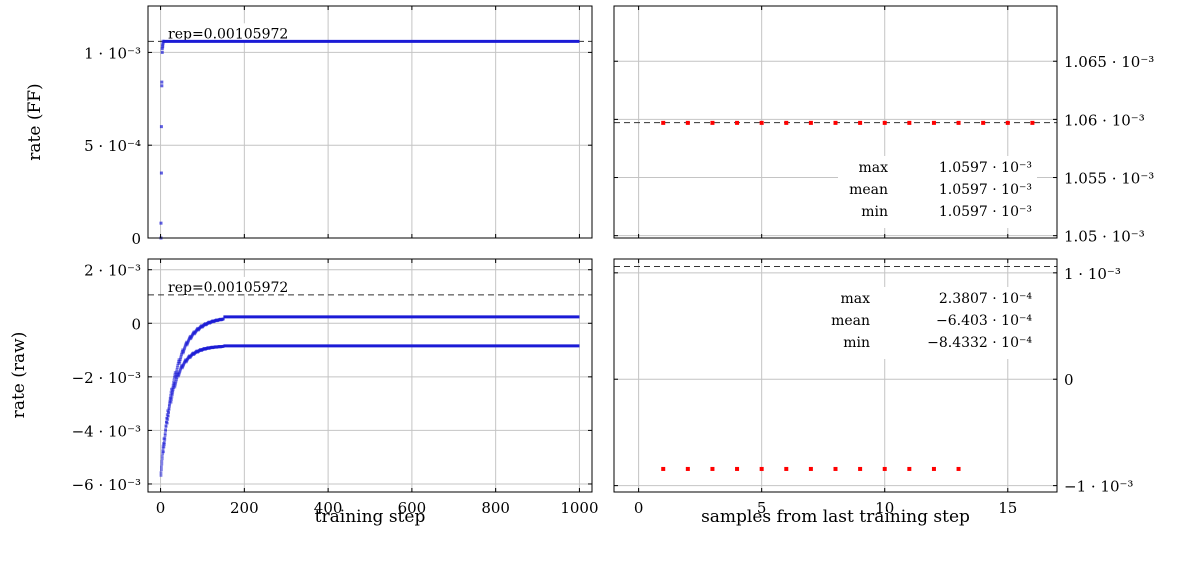 This screenshot has height=561, width=1188. What do you see at coordinates (1098, 487) in the screenshot?
I see `y-tick-label: −1 · 10⁻³` at bounding box center [1098, 487].